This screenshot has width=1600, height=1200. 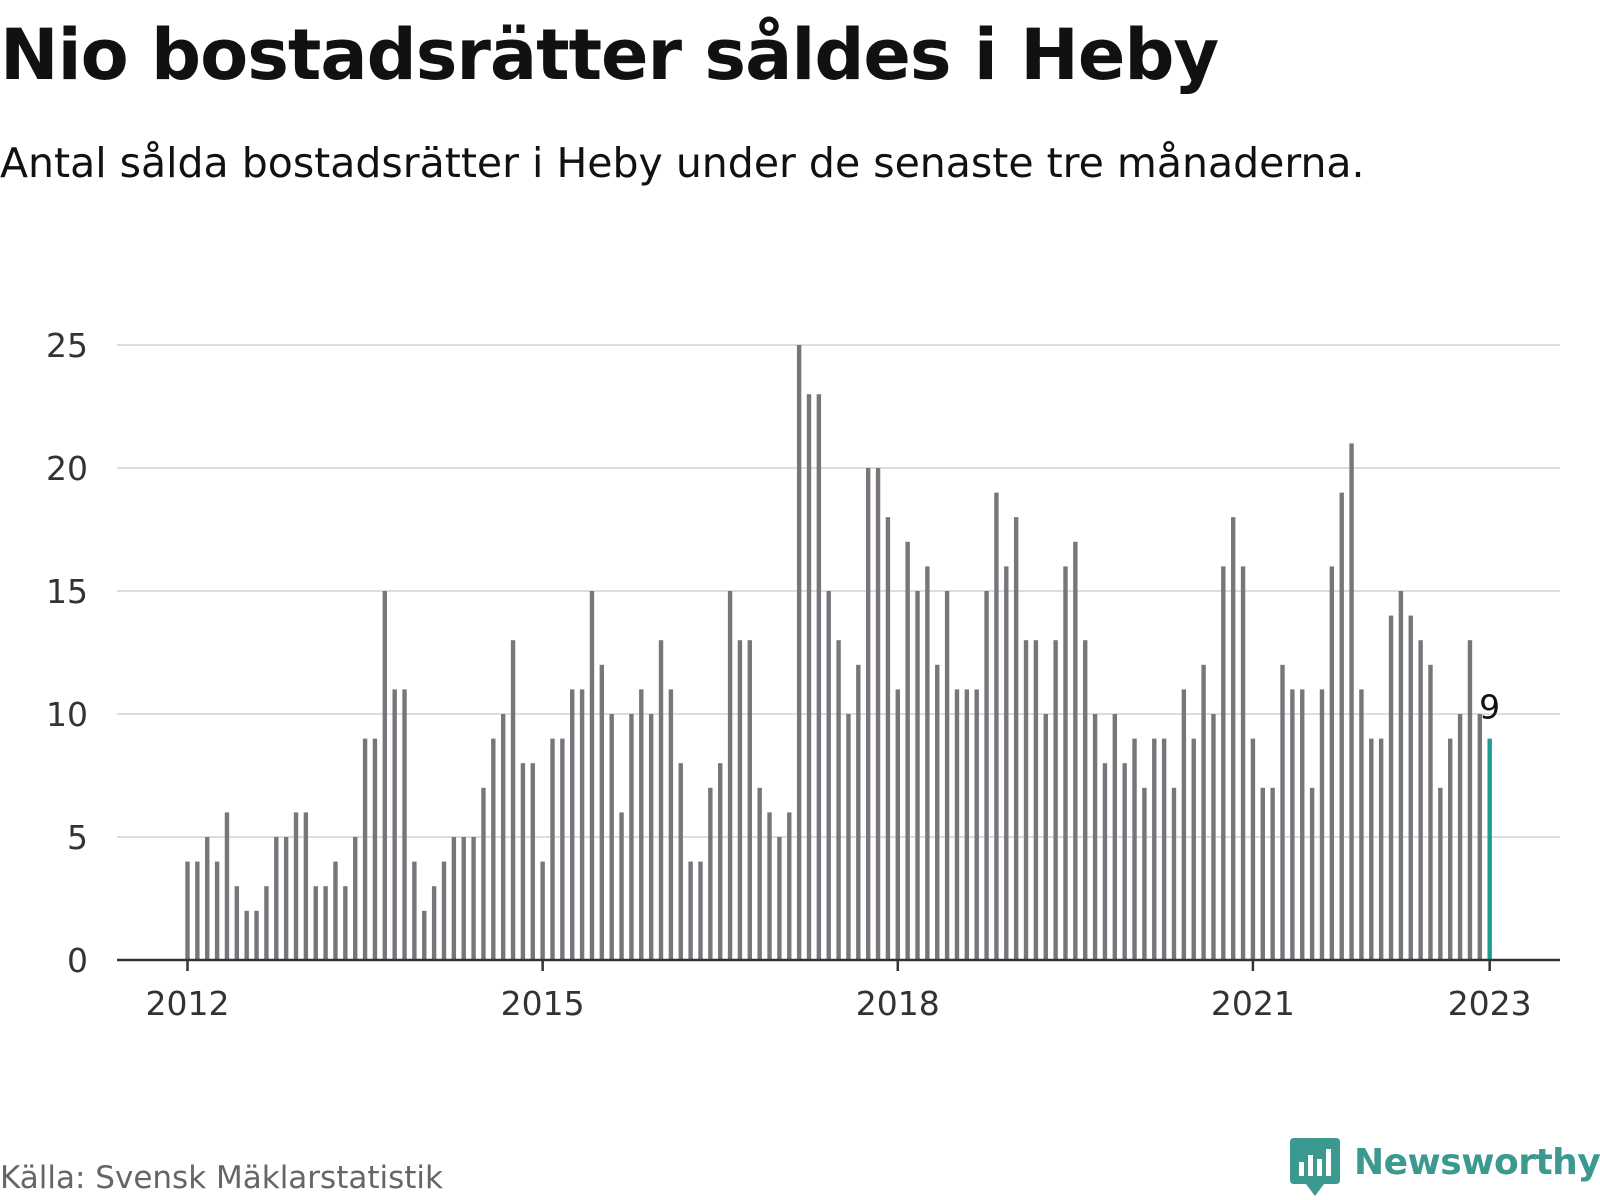 I want to click on brand-logo: Newsworthy, so click(x=1445, y=1169).